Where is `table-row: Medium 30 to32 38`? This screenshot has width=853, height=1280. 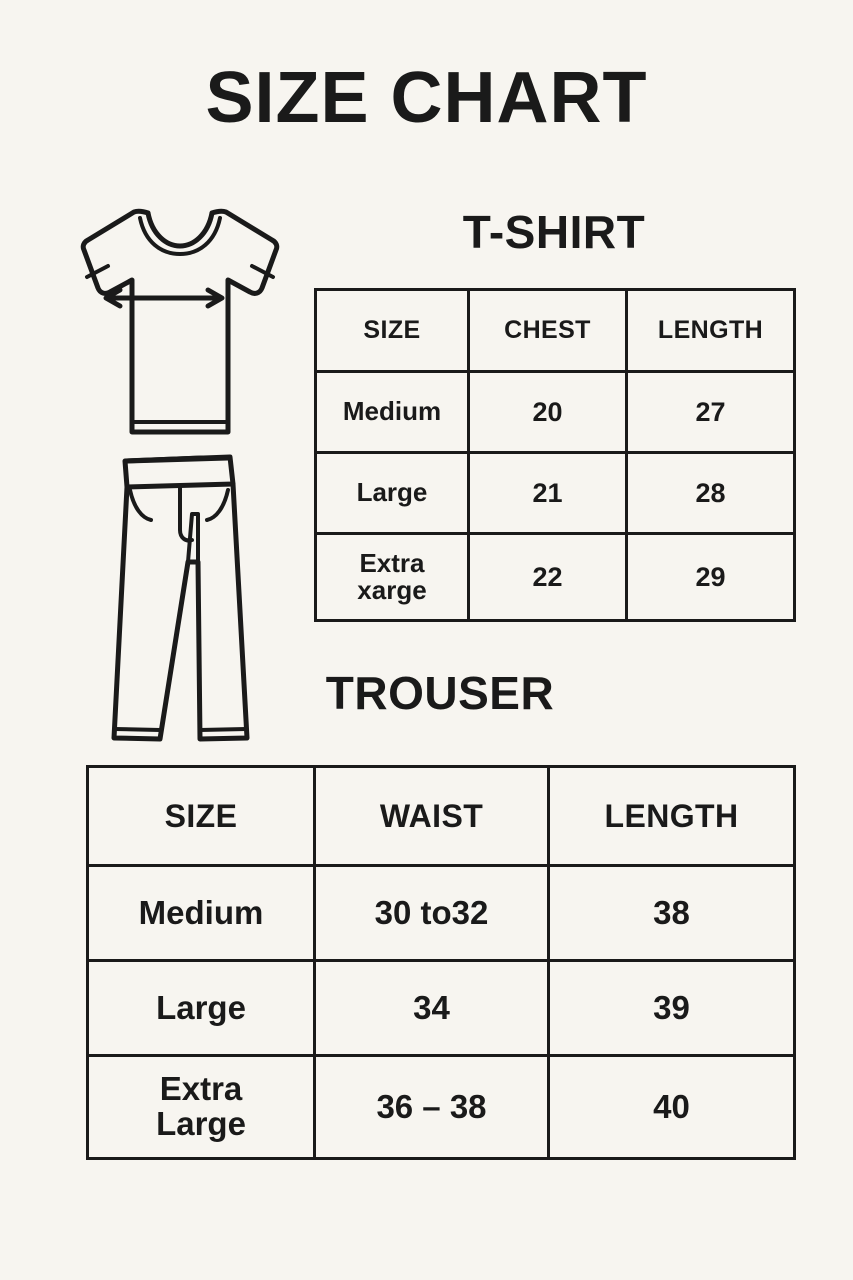 table-row: Medium 30 to32 38 is located at coordinates (441, 913).